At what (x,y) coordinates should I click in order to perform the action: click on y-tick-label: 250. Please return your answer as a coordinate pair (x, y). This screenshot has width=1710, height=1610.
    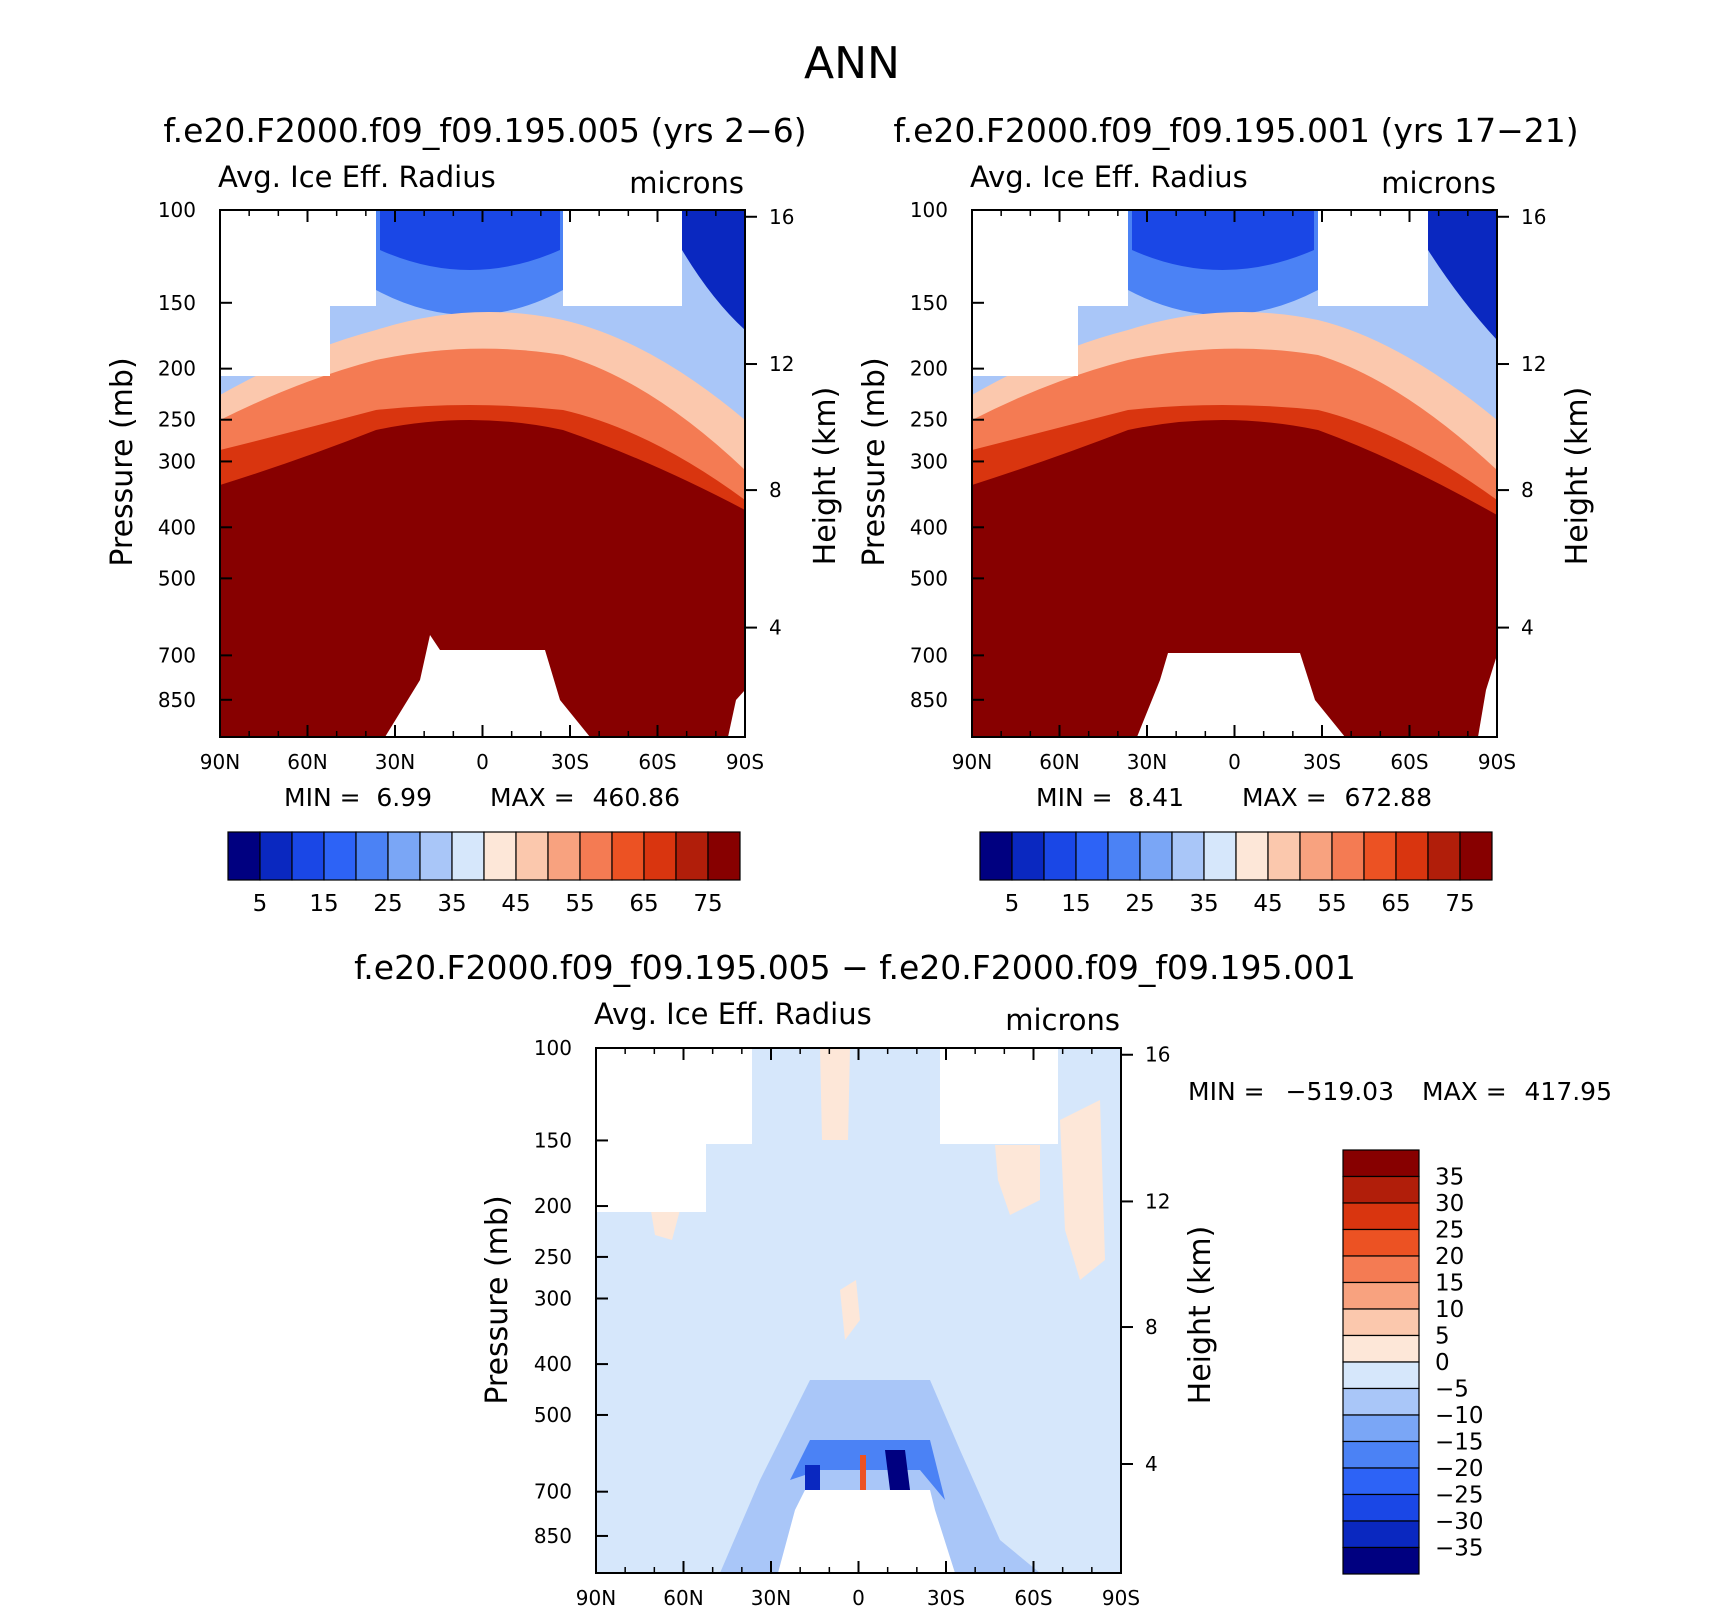
    Looking at the image, I should click on (929, 420).